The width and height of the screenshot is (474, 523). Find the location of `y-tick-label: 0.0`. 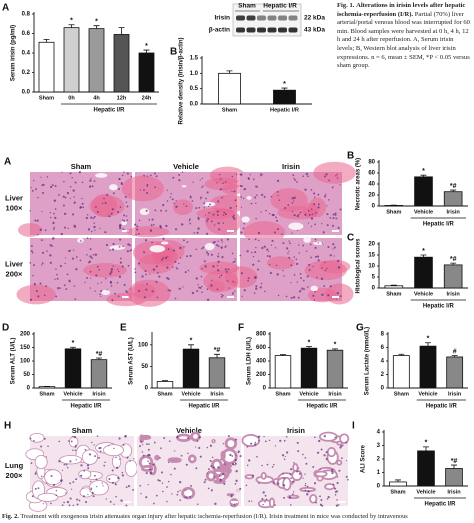

y-tick-label: 0.0 is located at coordinates (194, 105).